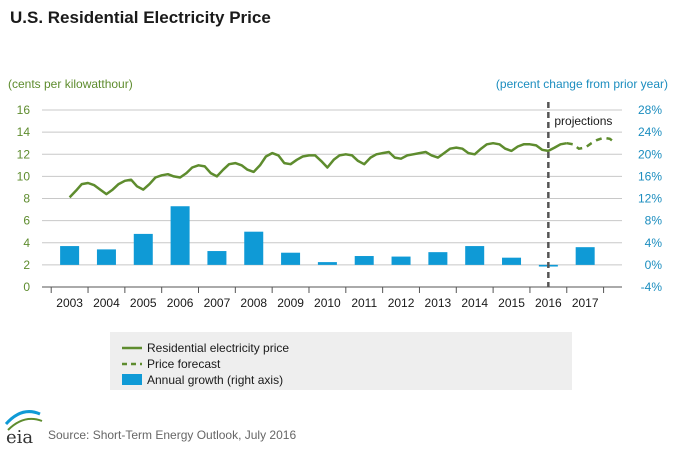  I want to click on left-tick-label: 0, so click(26, 287).